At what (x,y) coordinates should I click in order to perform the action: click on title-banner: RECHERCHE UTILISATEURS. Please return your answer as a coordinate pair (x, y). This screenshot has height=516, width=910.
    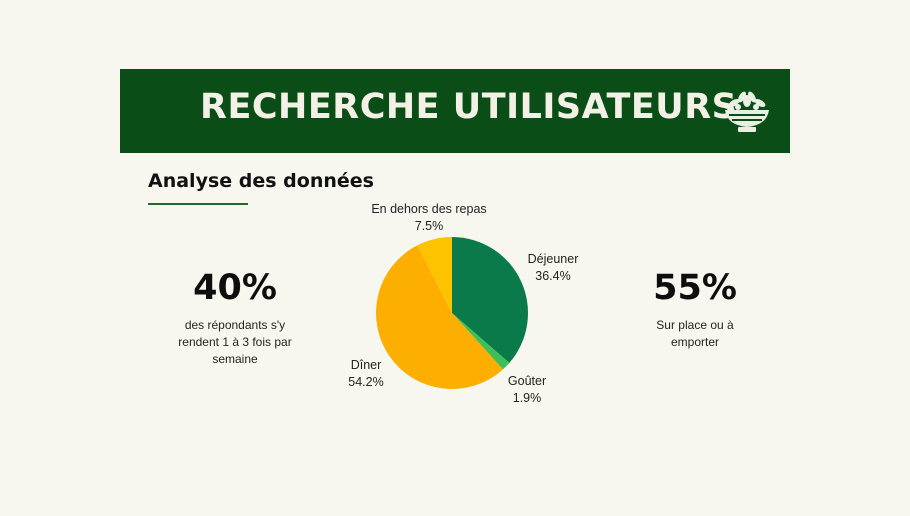
    Looking at the image, I should click on (455, 111).